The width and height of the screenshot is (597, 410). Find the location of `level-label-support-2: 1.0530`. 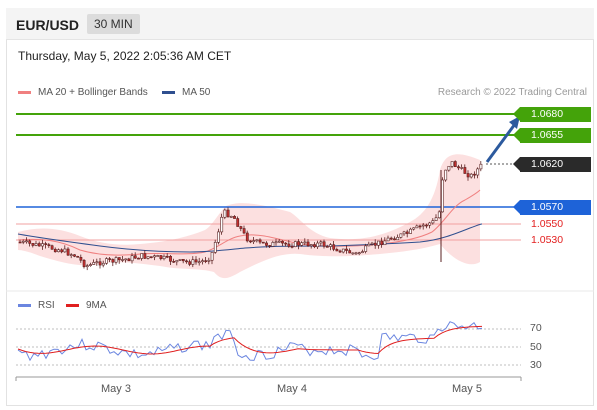

level-label-support-2: 1.0530 is located at coordinates (555, 240).